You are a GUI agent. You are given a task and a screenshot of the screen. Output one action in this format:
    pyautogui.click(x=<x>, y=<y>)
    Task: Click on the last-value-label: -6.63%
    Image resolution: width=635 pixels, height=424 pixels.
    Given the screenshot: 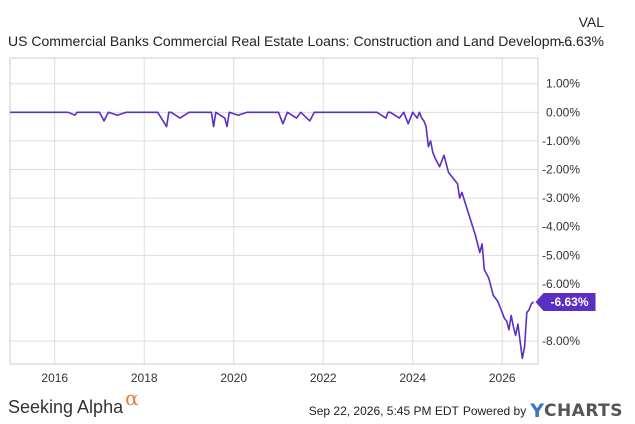 What is the action you would take?
    pyautogui.click(x=565, y=301)
    